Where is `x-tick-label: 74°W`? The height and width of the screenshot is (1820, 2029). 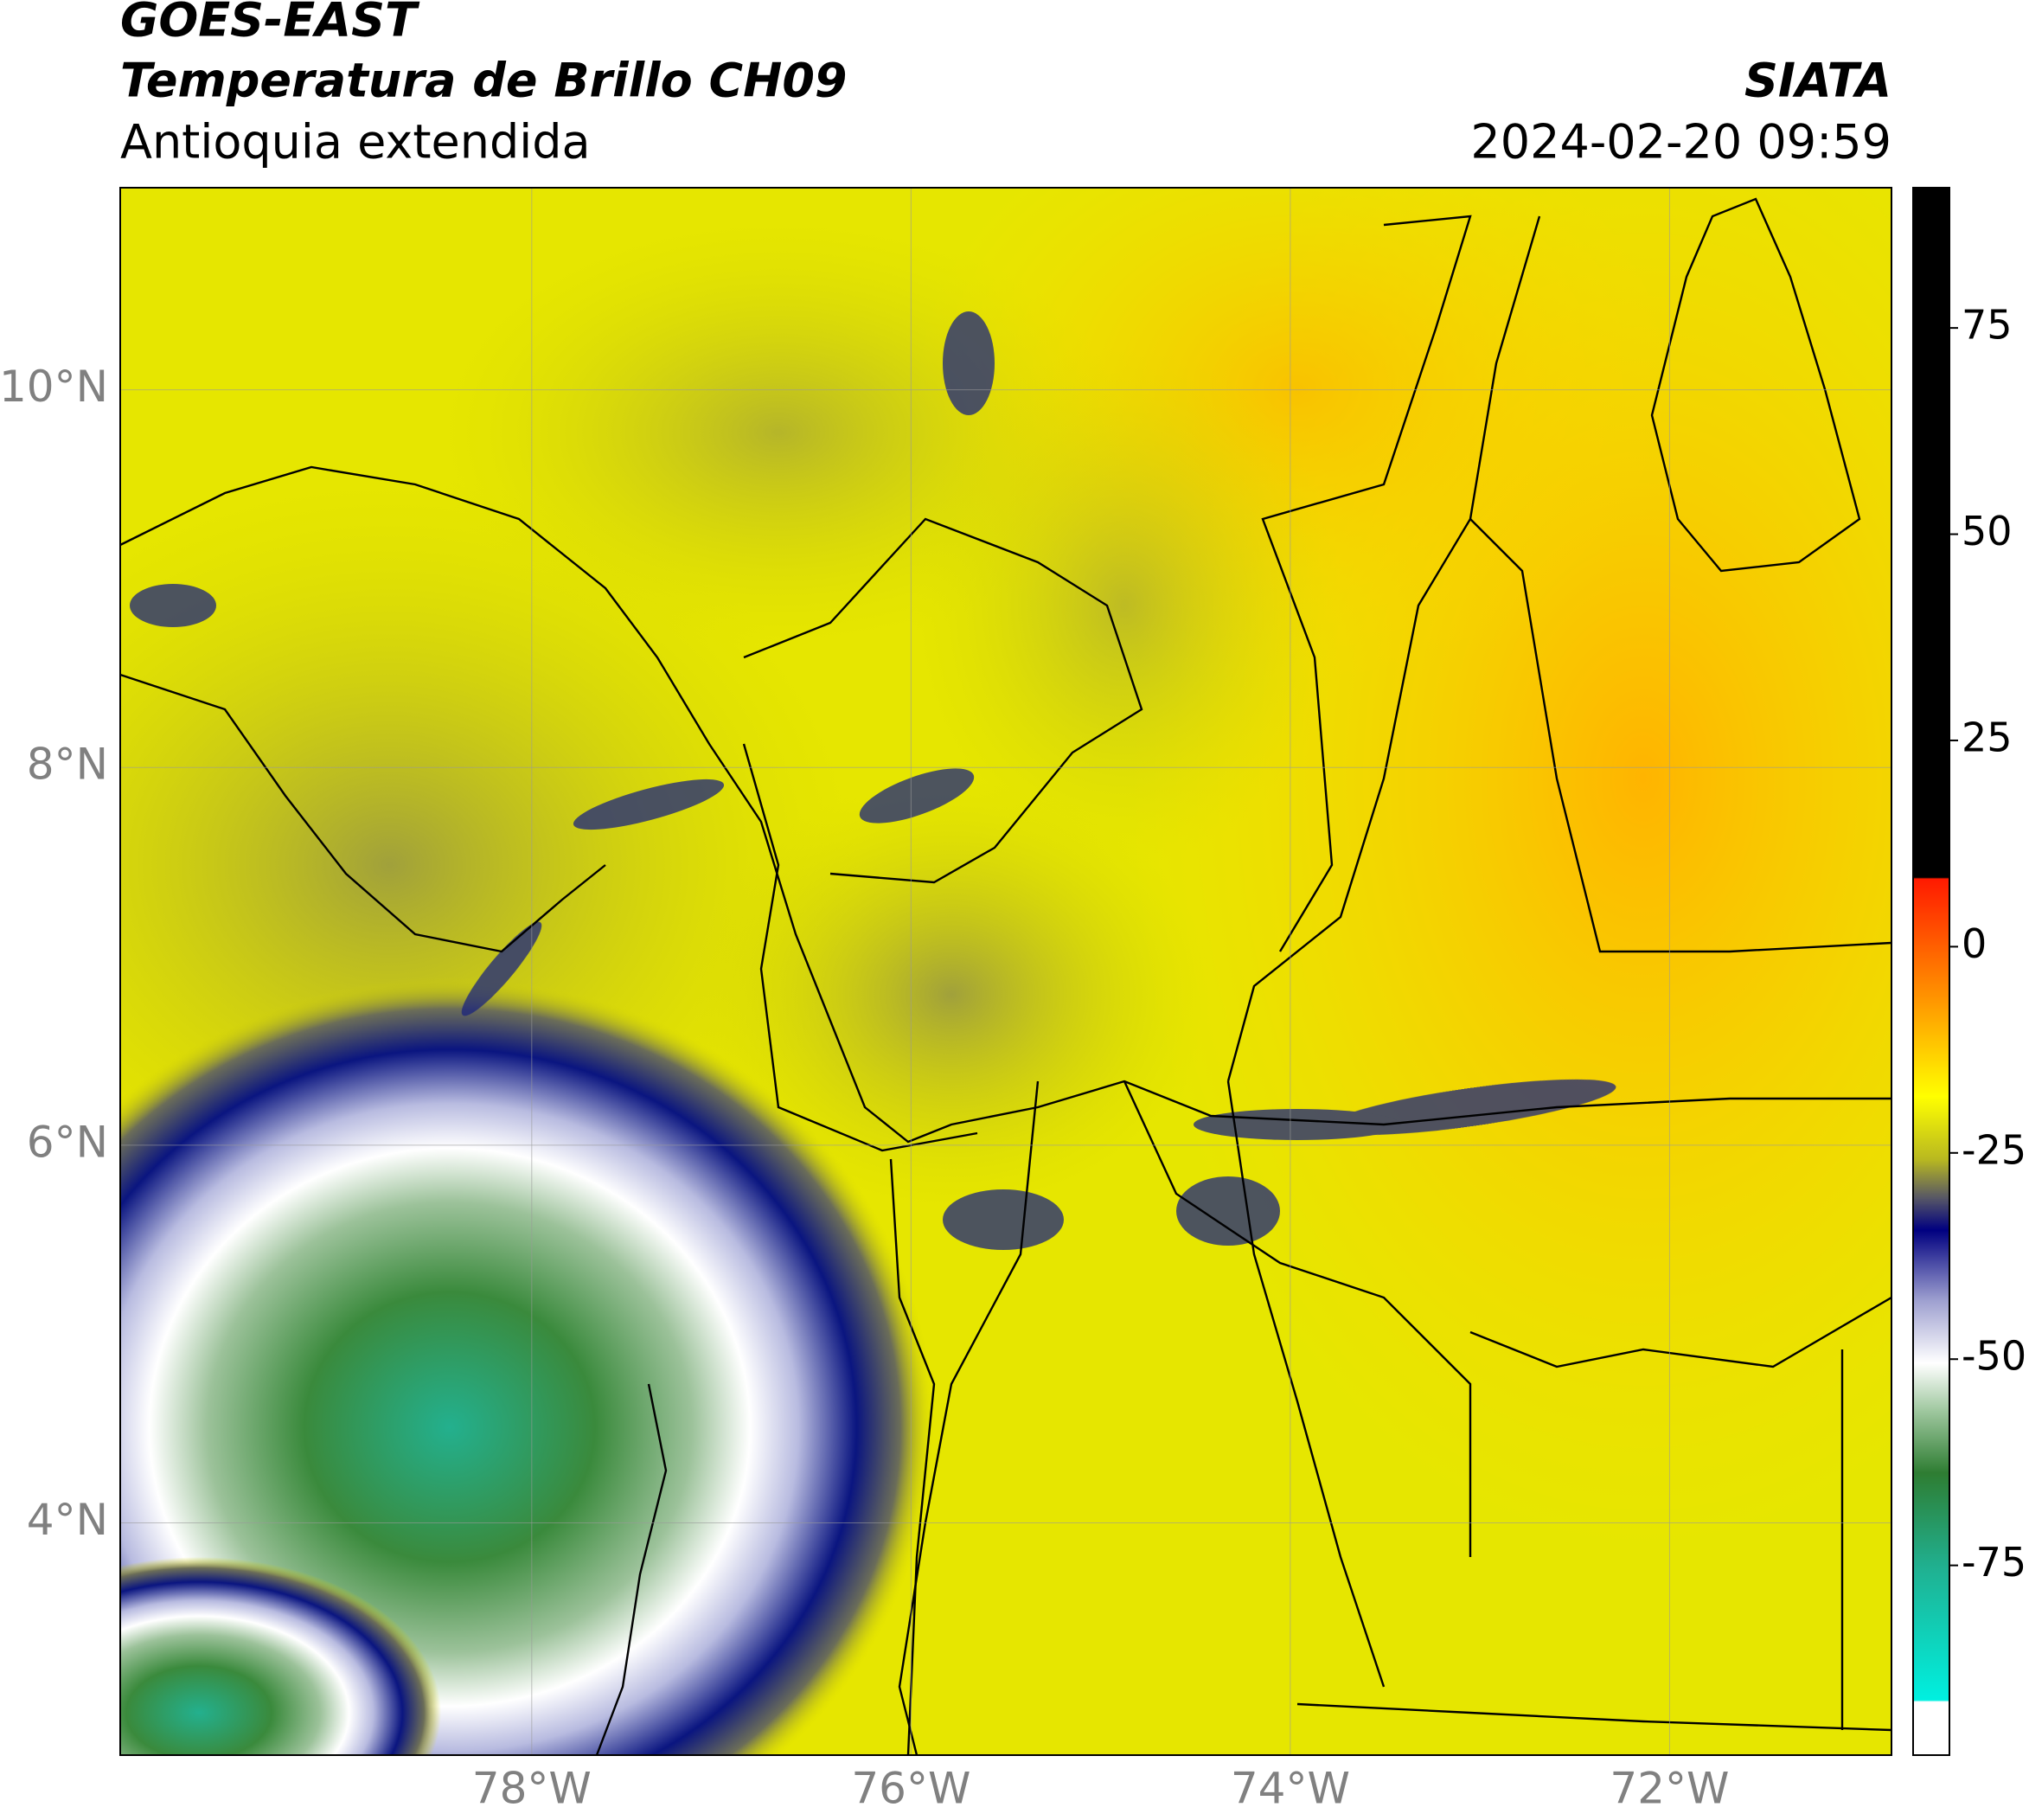 x-tick-label: 74°W is located at coordinates (1290, 1789).